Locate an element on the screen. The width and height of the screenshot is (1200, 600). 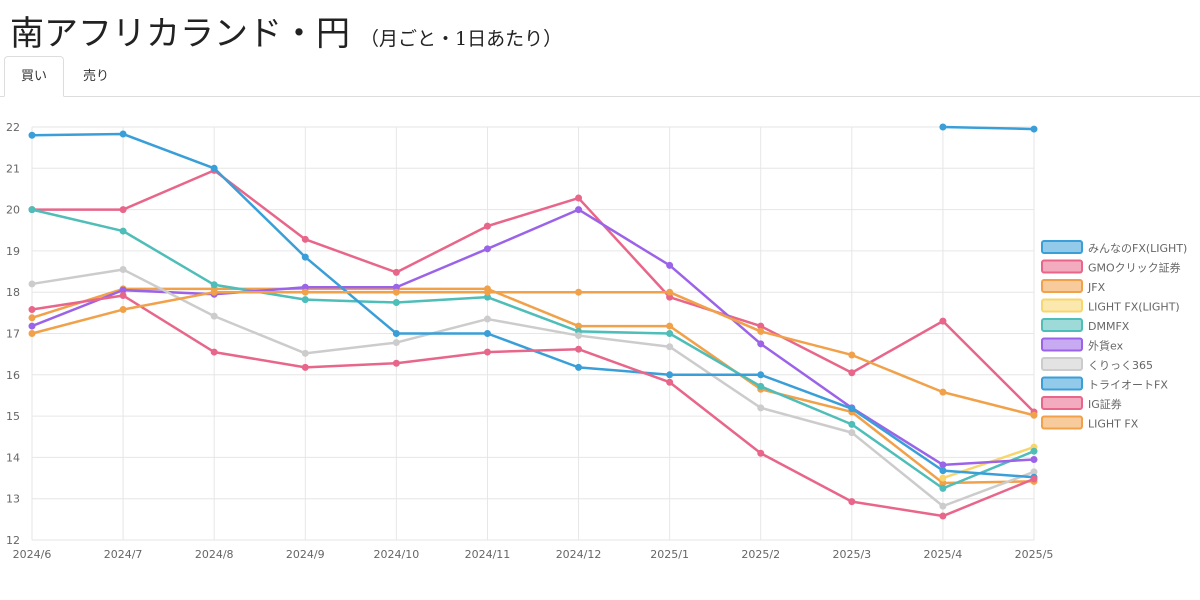
x-tick-label: 2024/11 is located at coordinates (488, 554).